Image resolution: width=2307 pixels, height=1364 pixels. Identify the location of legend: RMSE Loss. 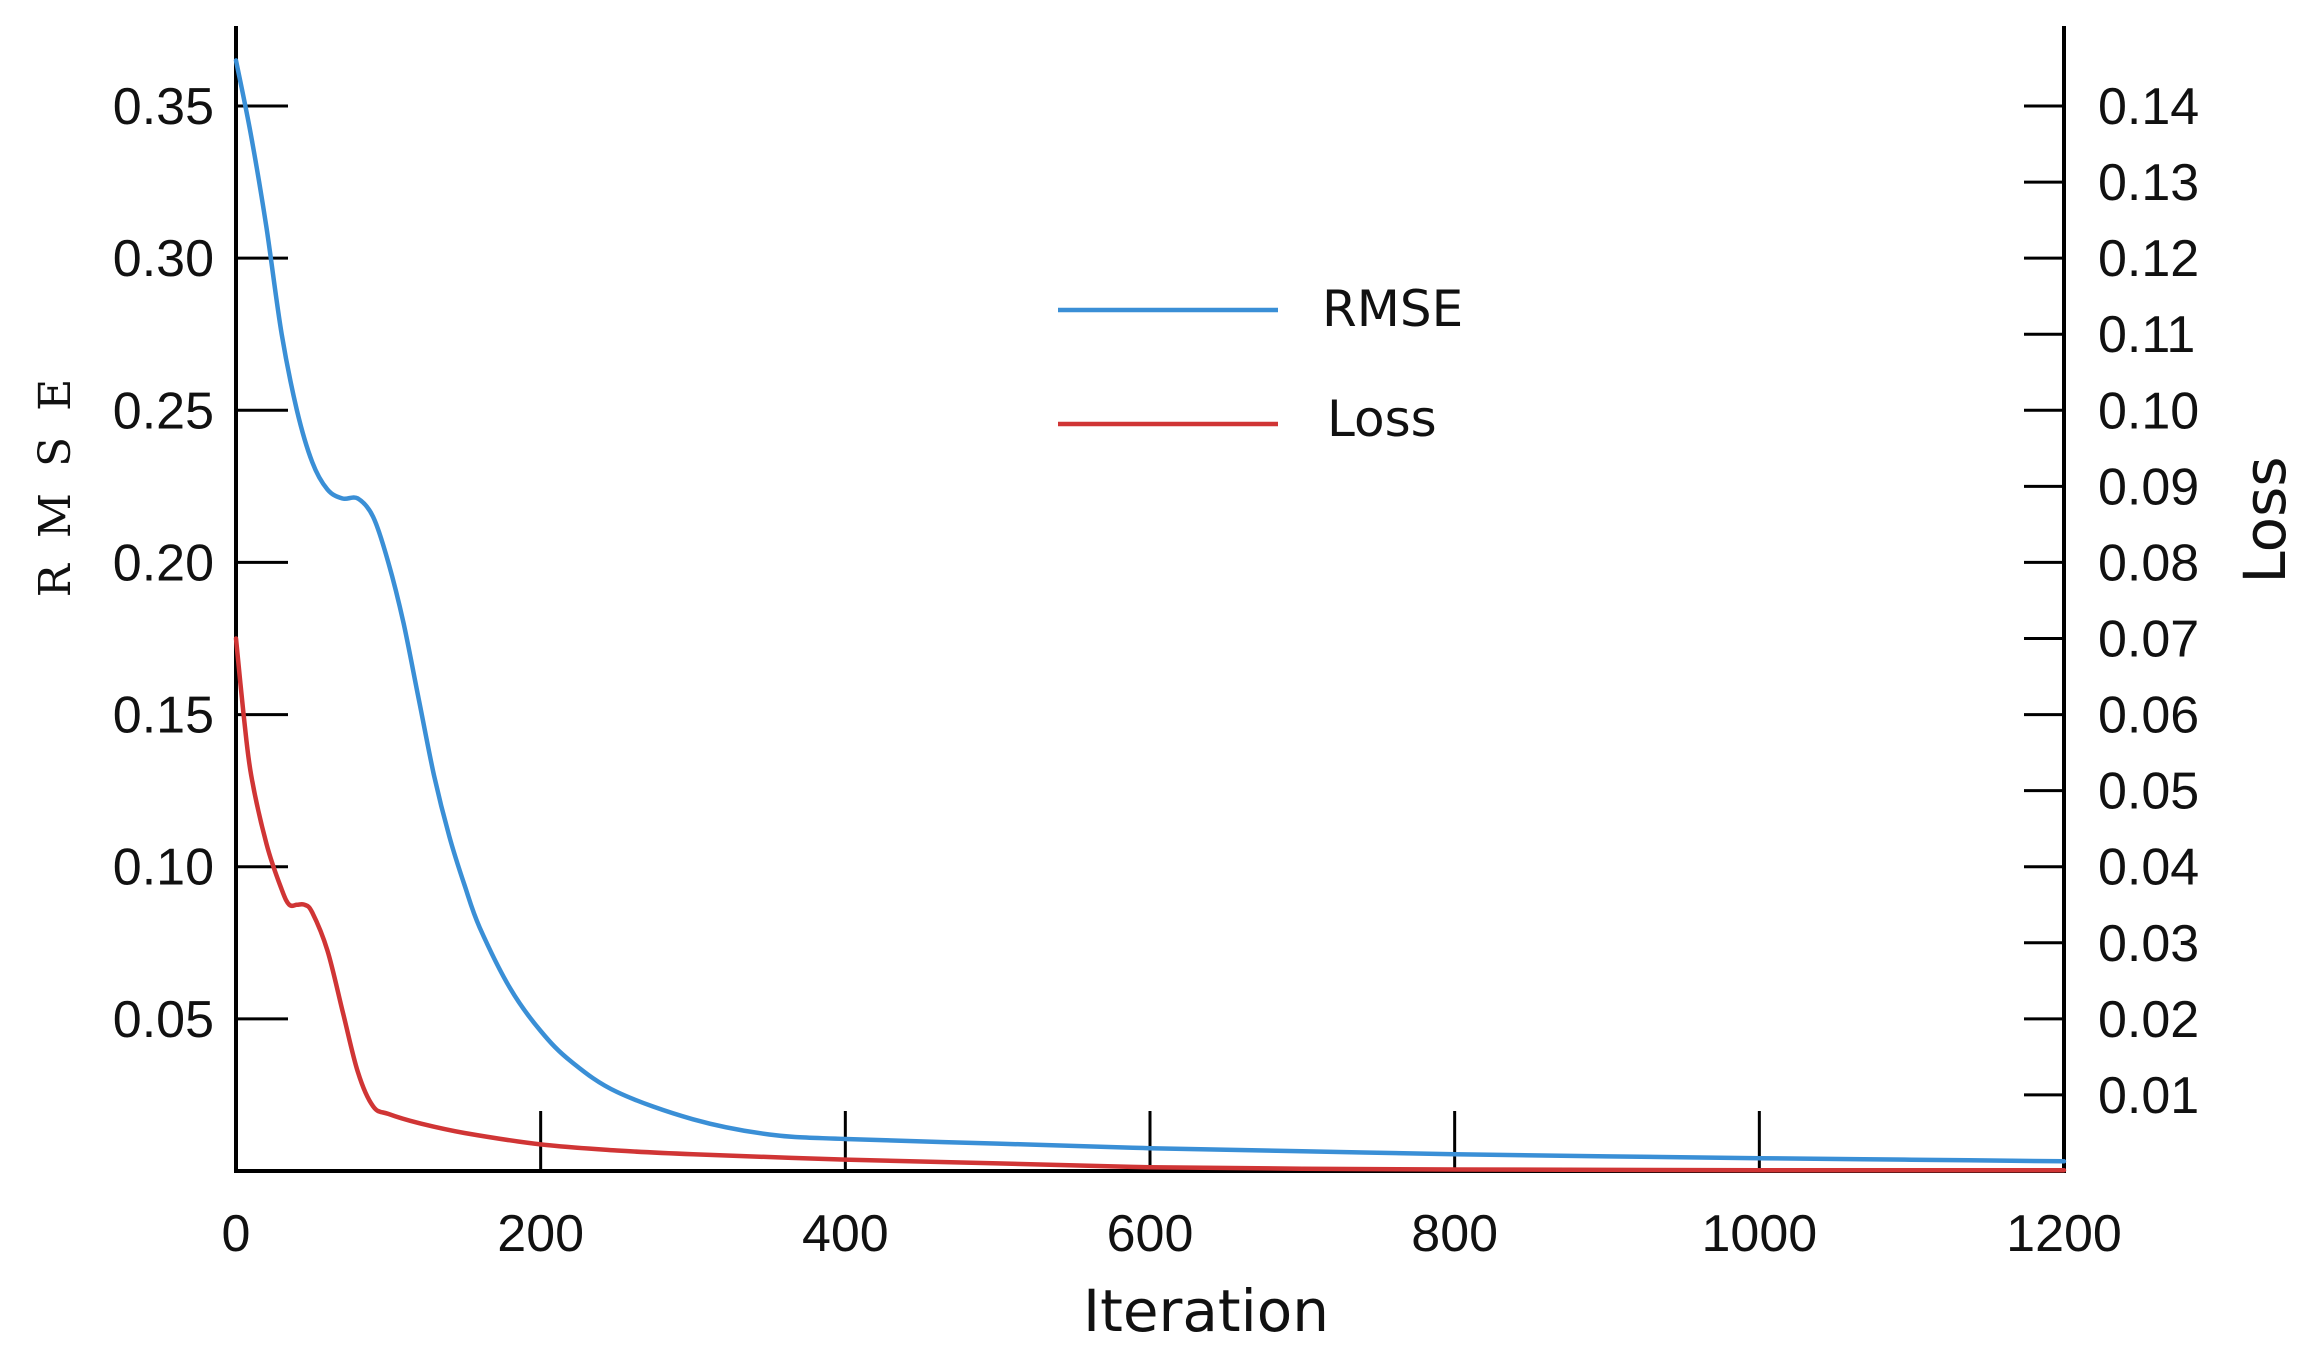
(1260, 364).